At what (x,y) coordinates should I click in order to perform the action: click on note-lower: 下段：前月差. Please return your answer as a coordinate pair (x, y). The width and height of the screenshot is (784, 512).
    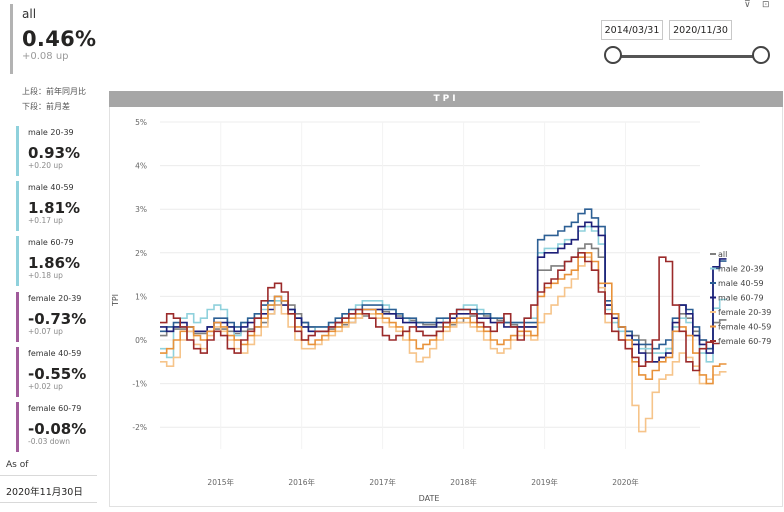
    Looking at the image, I should click on (46, 106).